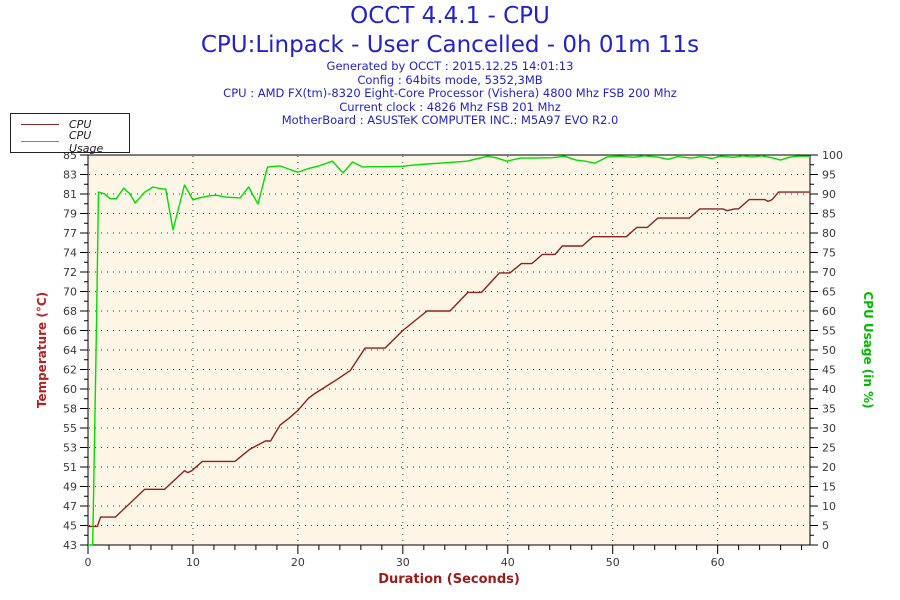 The width and height of the screenshot is (900, 600). I want to click on cpu-line-swatch, so click(40, 124).